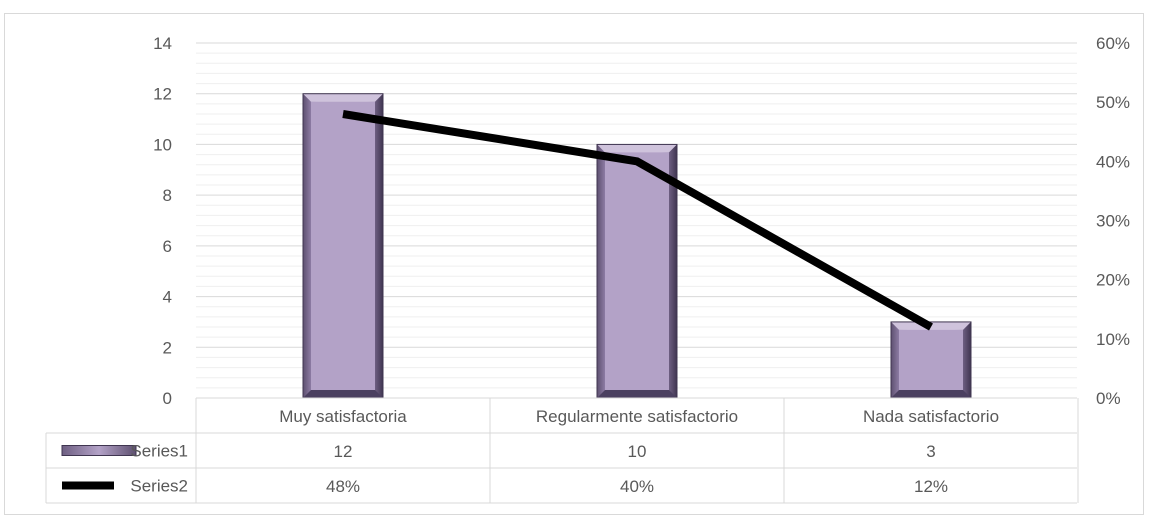 The width and height of the screenshot is (1149, 517). What do you see at coordinates (637, 451) in the screenshot?
I see `series1-value: 10` at bounding box center [637, 451].